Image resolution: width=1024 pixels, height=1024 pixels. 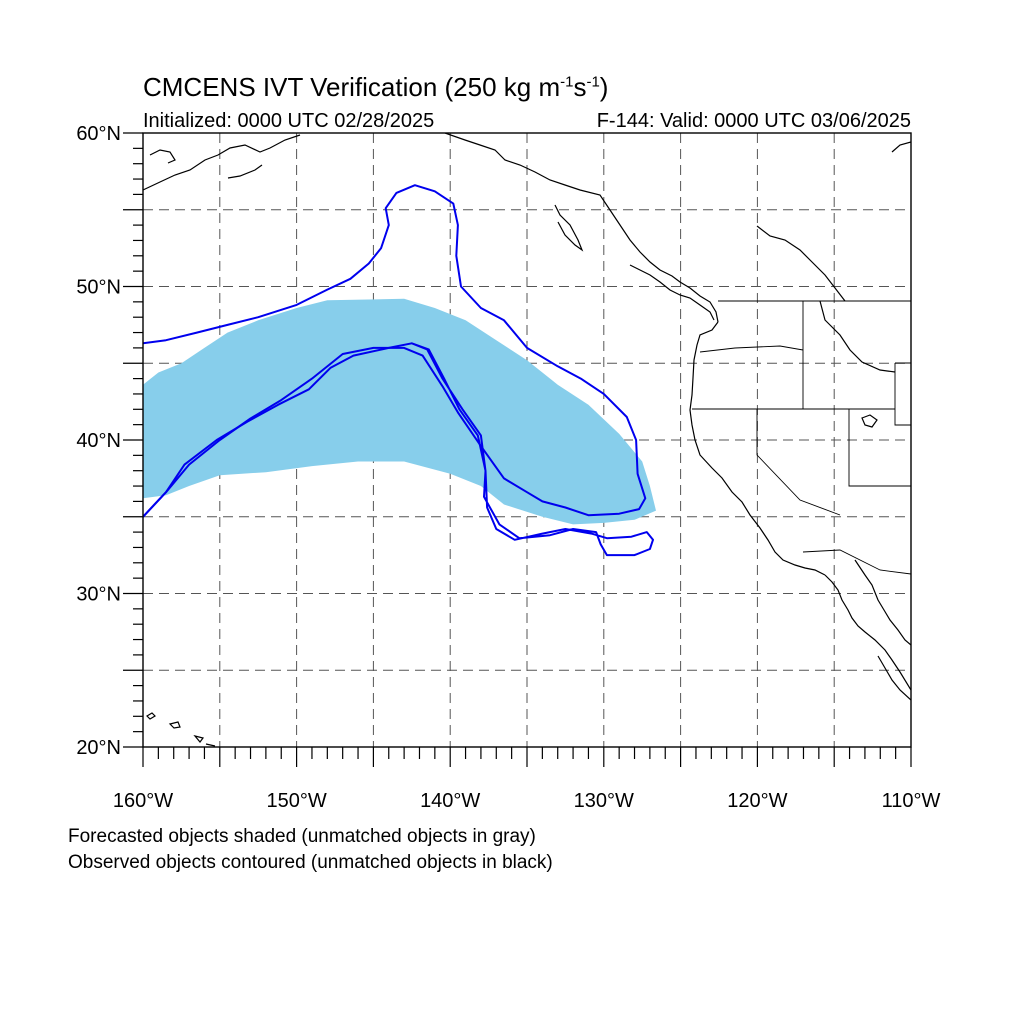 I want to click on lon-label: 120°W, so click(x=757, y=801).